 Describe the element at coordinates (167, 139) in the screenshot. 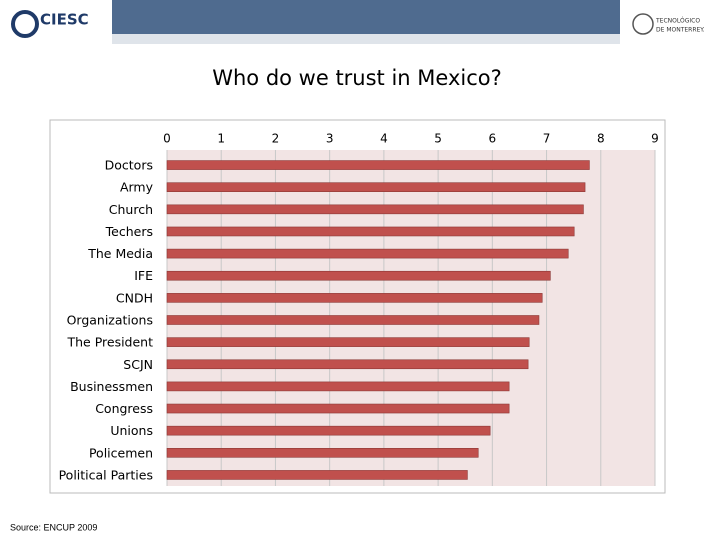

I see `x-tick-label: 0` at that location.